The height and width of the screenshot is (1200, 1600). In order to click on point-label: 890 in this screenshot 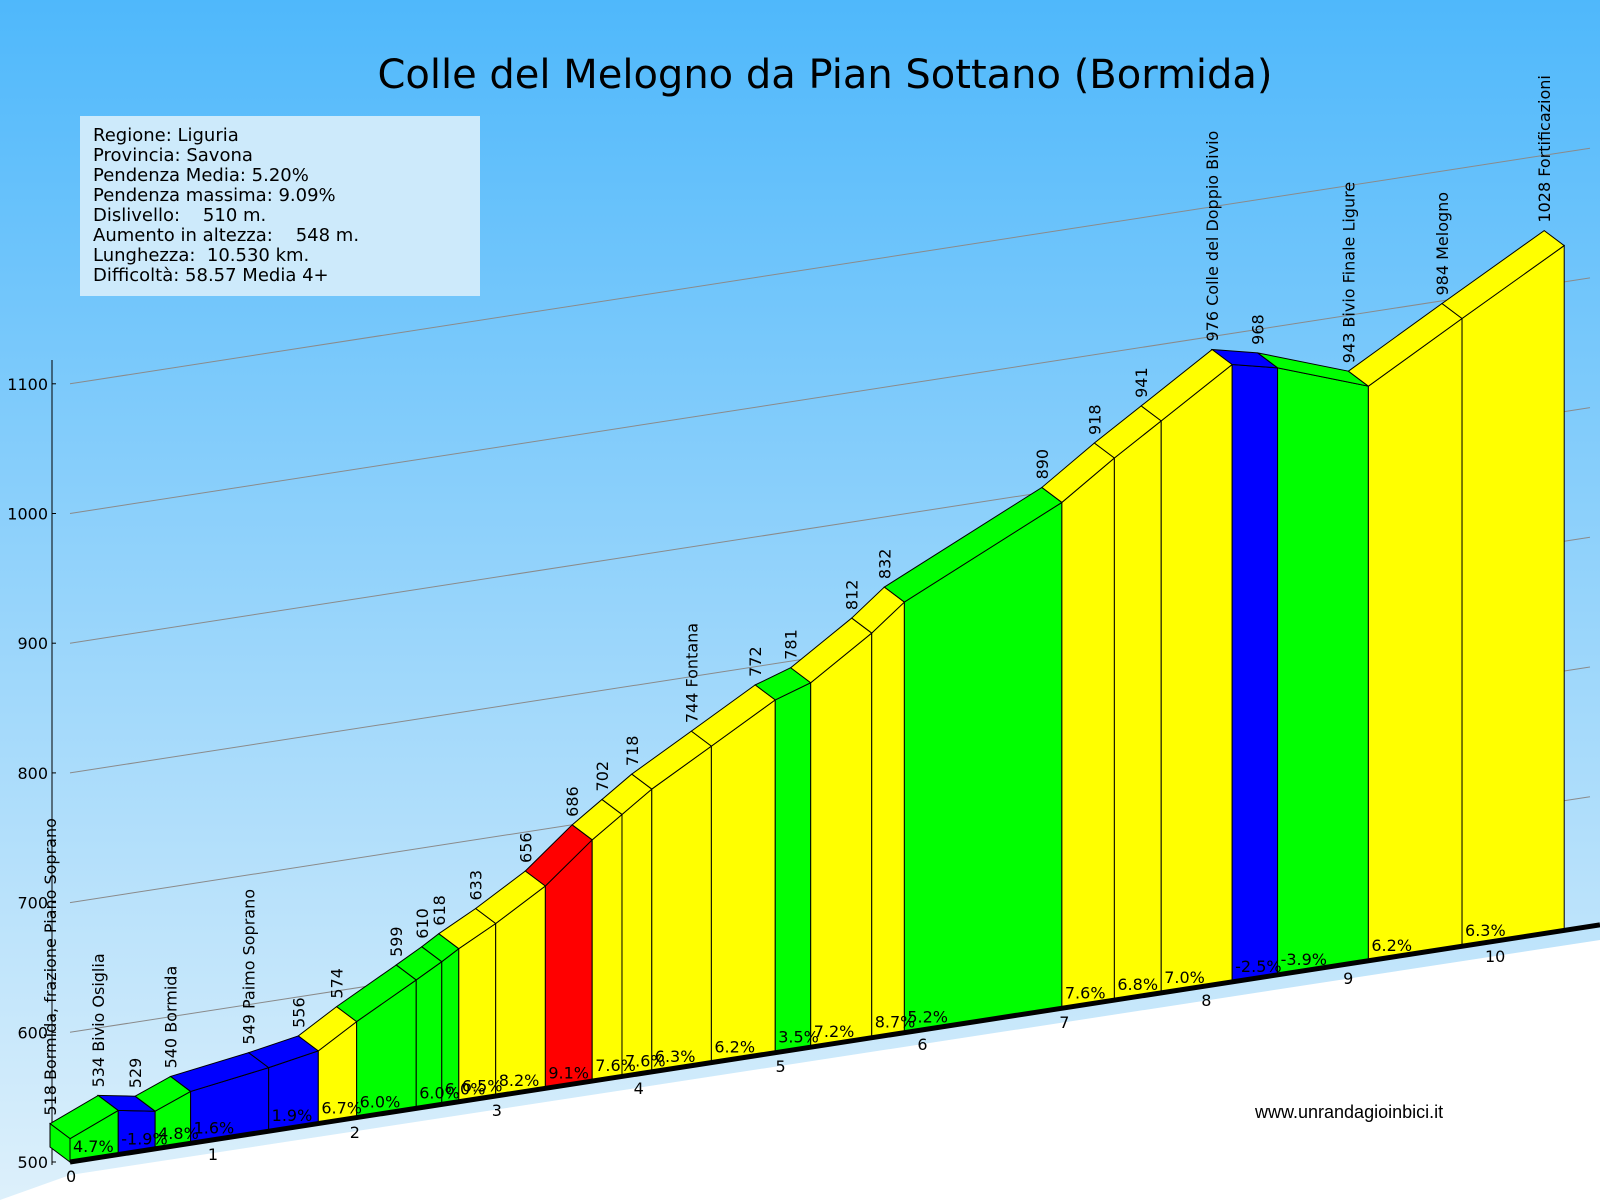, I will do `click(1042, 464)`.